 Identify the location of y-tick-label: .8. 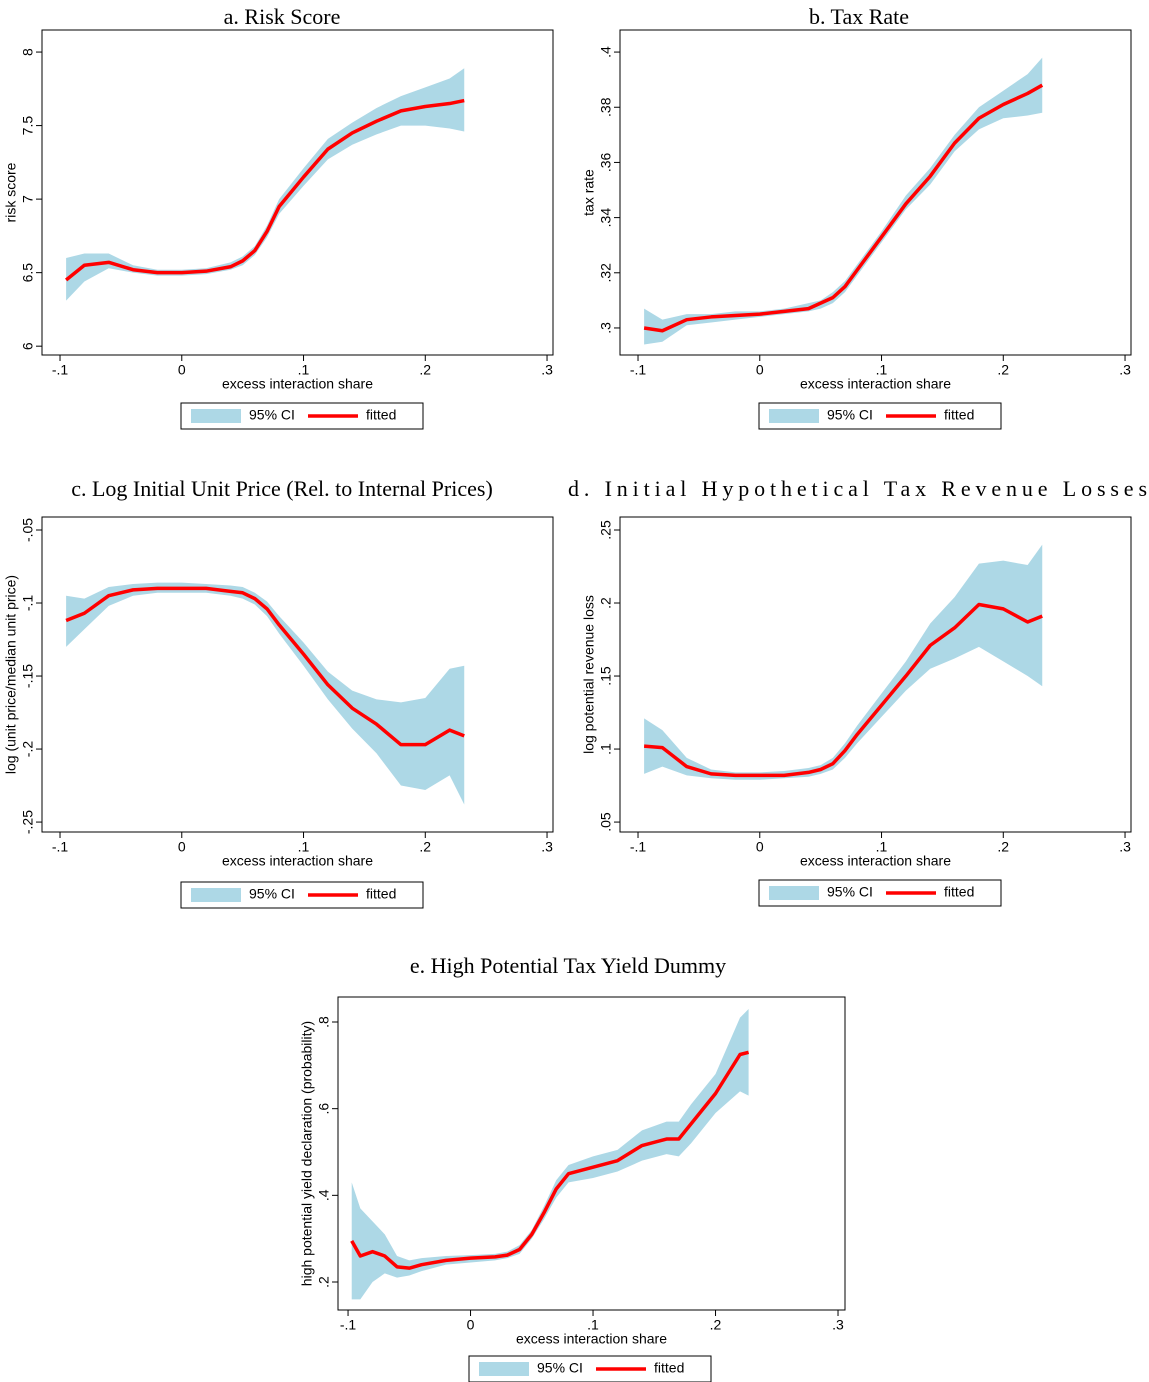
(324, 1022).